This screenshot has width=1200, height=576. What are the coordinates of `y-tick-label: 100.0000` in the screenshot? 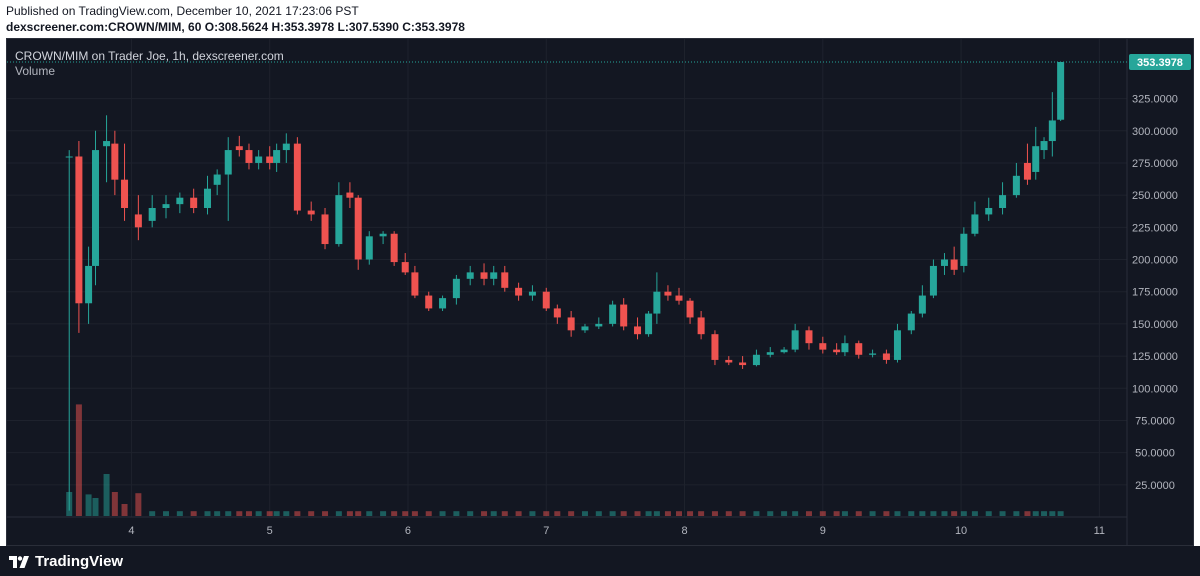 It's located at (1155, 389).